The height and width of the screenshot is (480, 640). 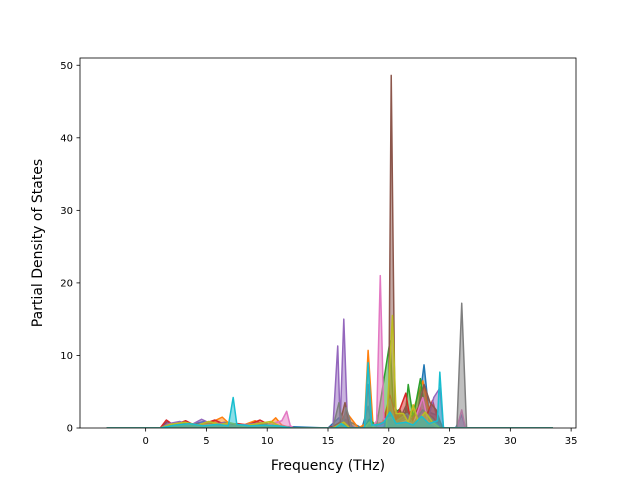 What do you see at coordinates (571, 441) in the screenshot?
I see `x-tick-label: 35` at bounding box center [571, 441].